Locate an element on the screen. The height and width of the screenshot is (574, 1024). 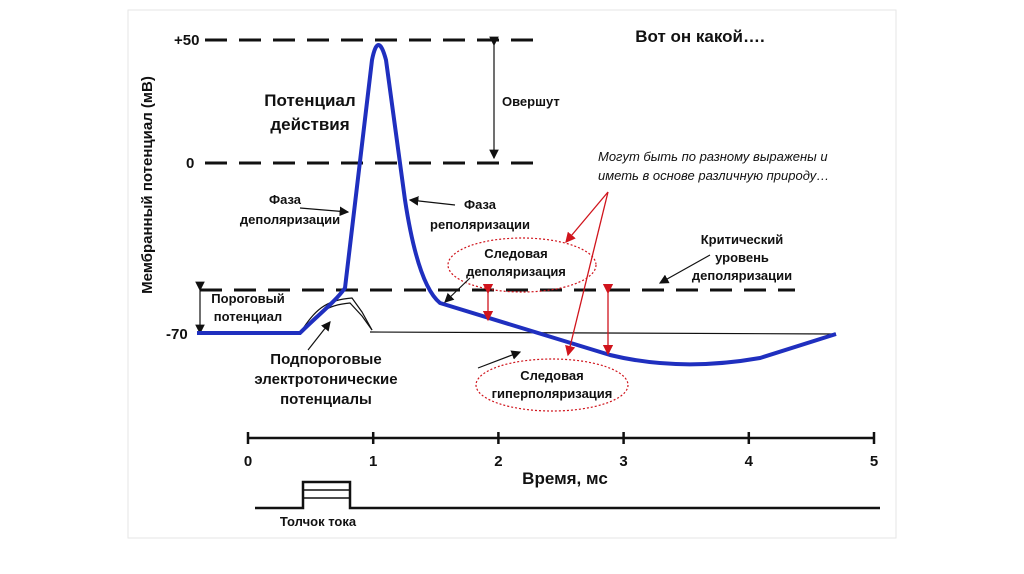
x-ticks: 0 1 2 3 4 5 is located at coordinates (561, 451).